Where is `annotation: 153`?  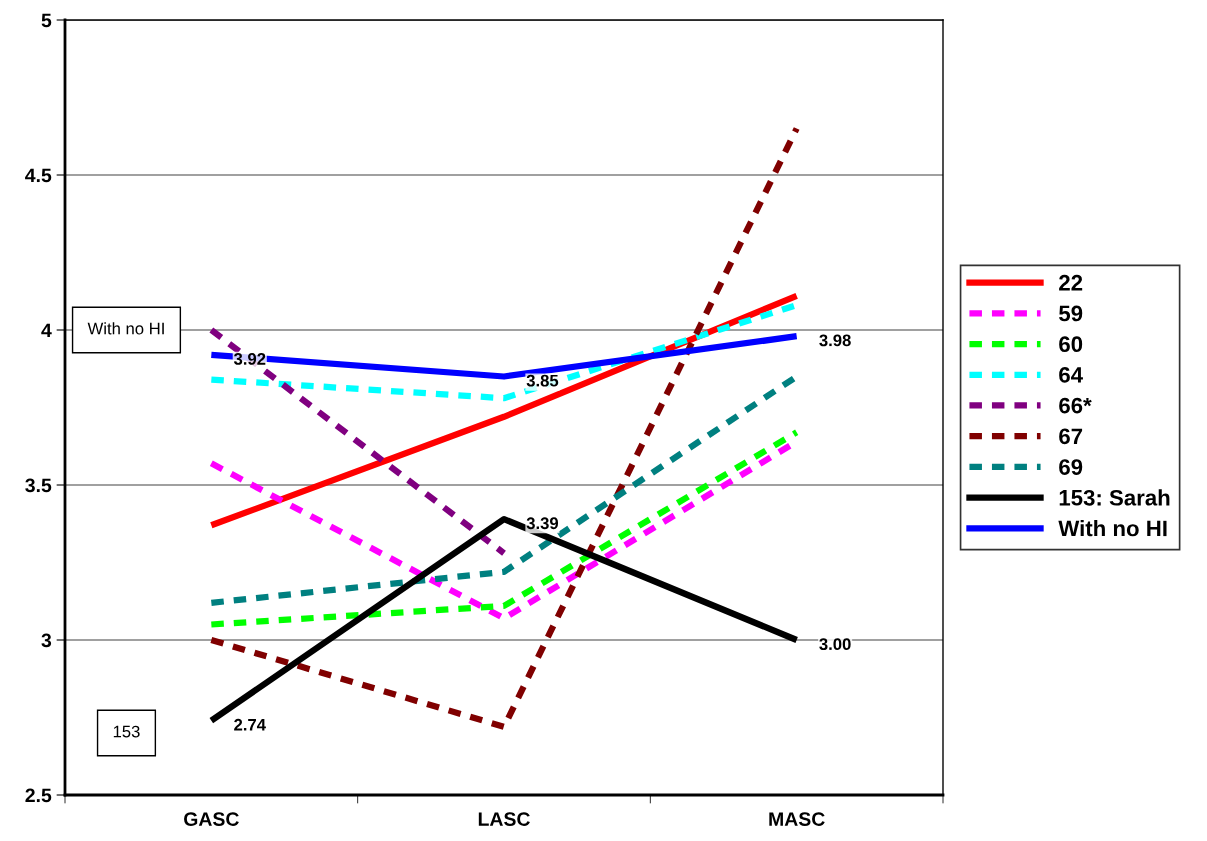
annotation: 153 is located at coordinates (126, 731).